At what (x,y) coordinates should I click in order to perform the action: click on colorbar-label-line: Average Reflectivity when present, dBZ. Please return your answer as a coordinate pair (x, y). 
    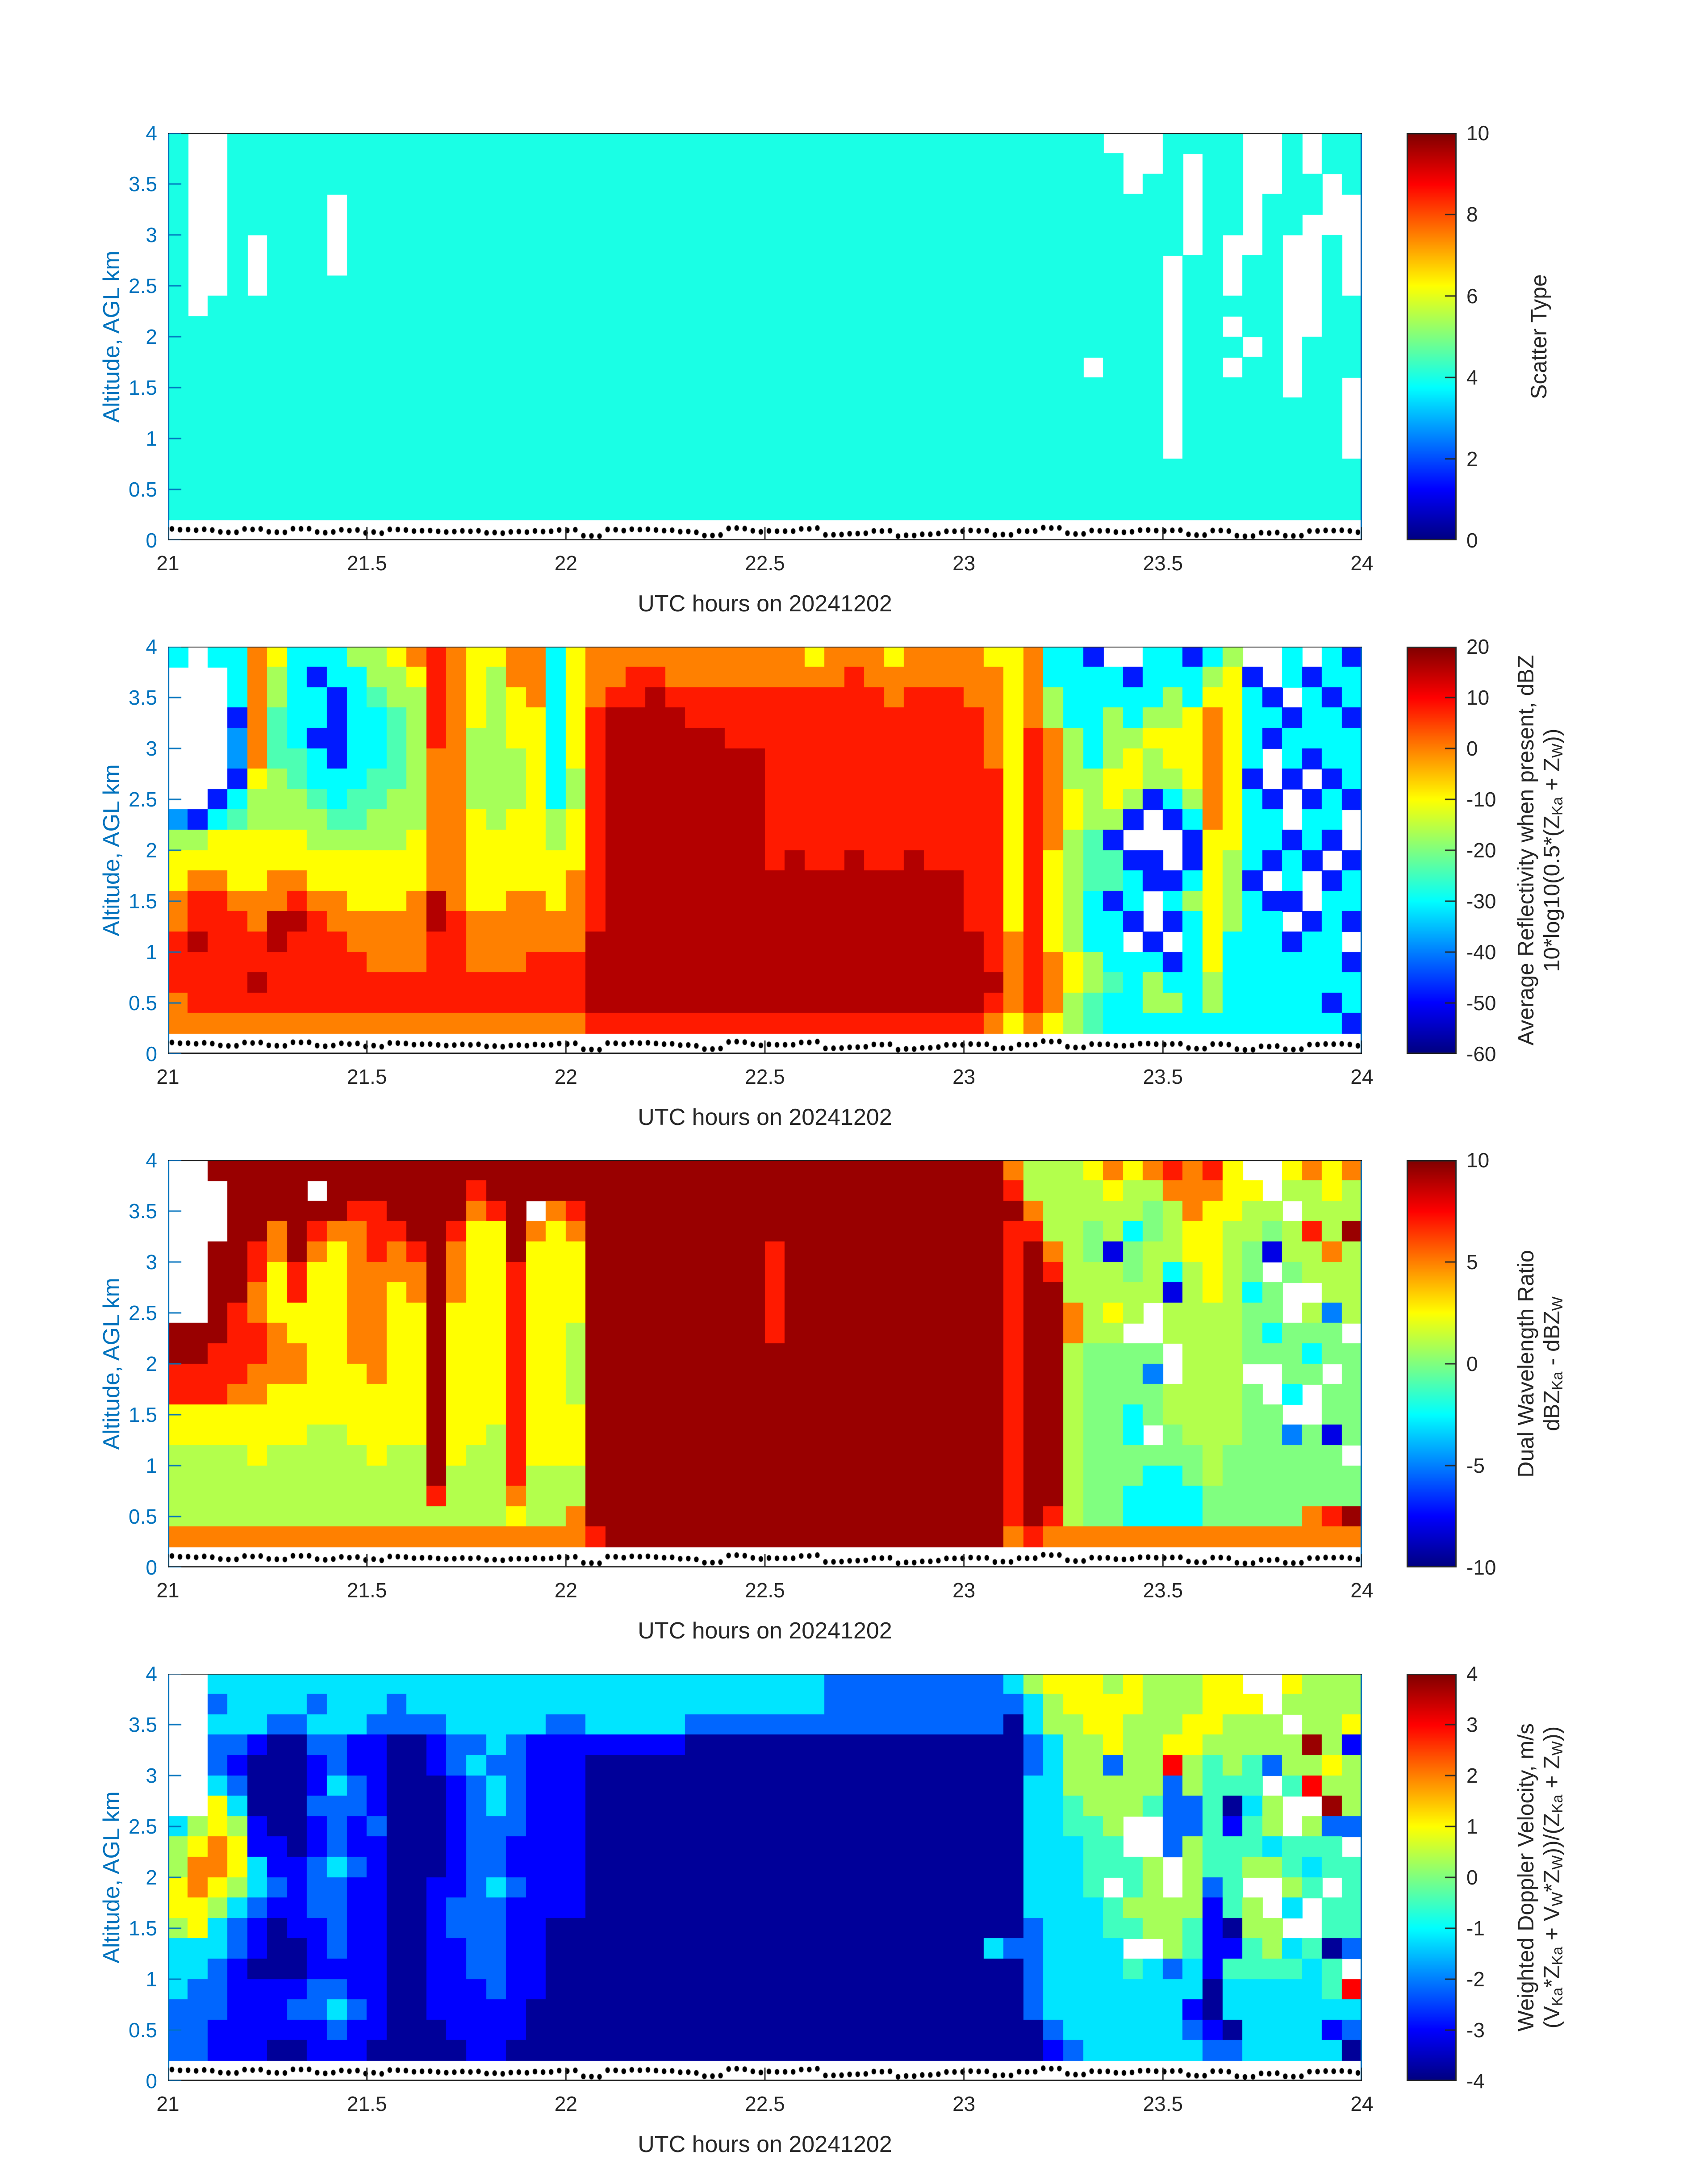
    Looking at the image, I should click on (1525, 850).